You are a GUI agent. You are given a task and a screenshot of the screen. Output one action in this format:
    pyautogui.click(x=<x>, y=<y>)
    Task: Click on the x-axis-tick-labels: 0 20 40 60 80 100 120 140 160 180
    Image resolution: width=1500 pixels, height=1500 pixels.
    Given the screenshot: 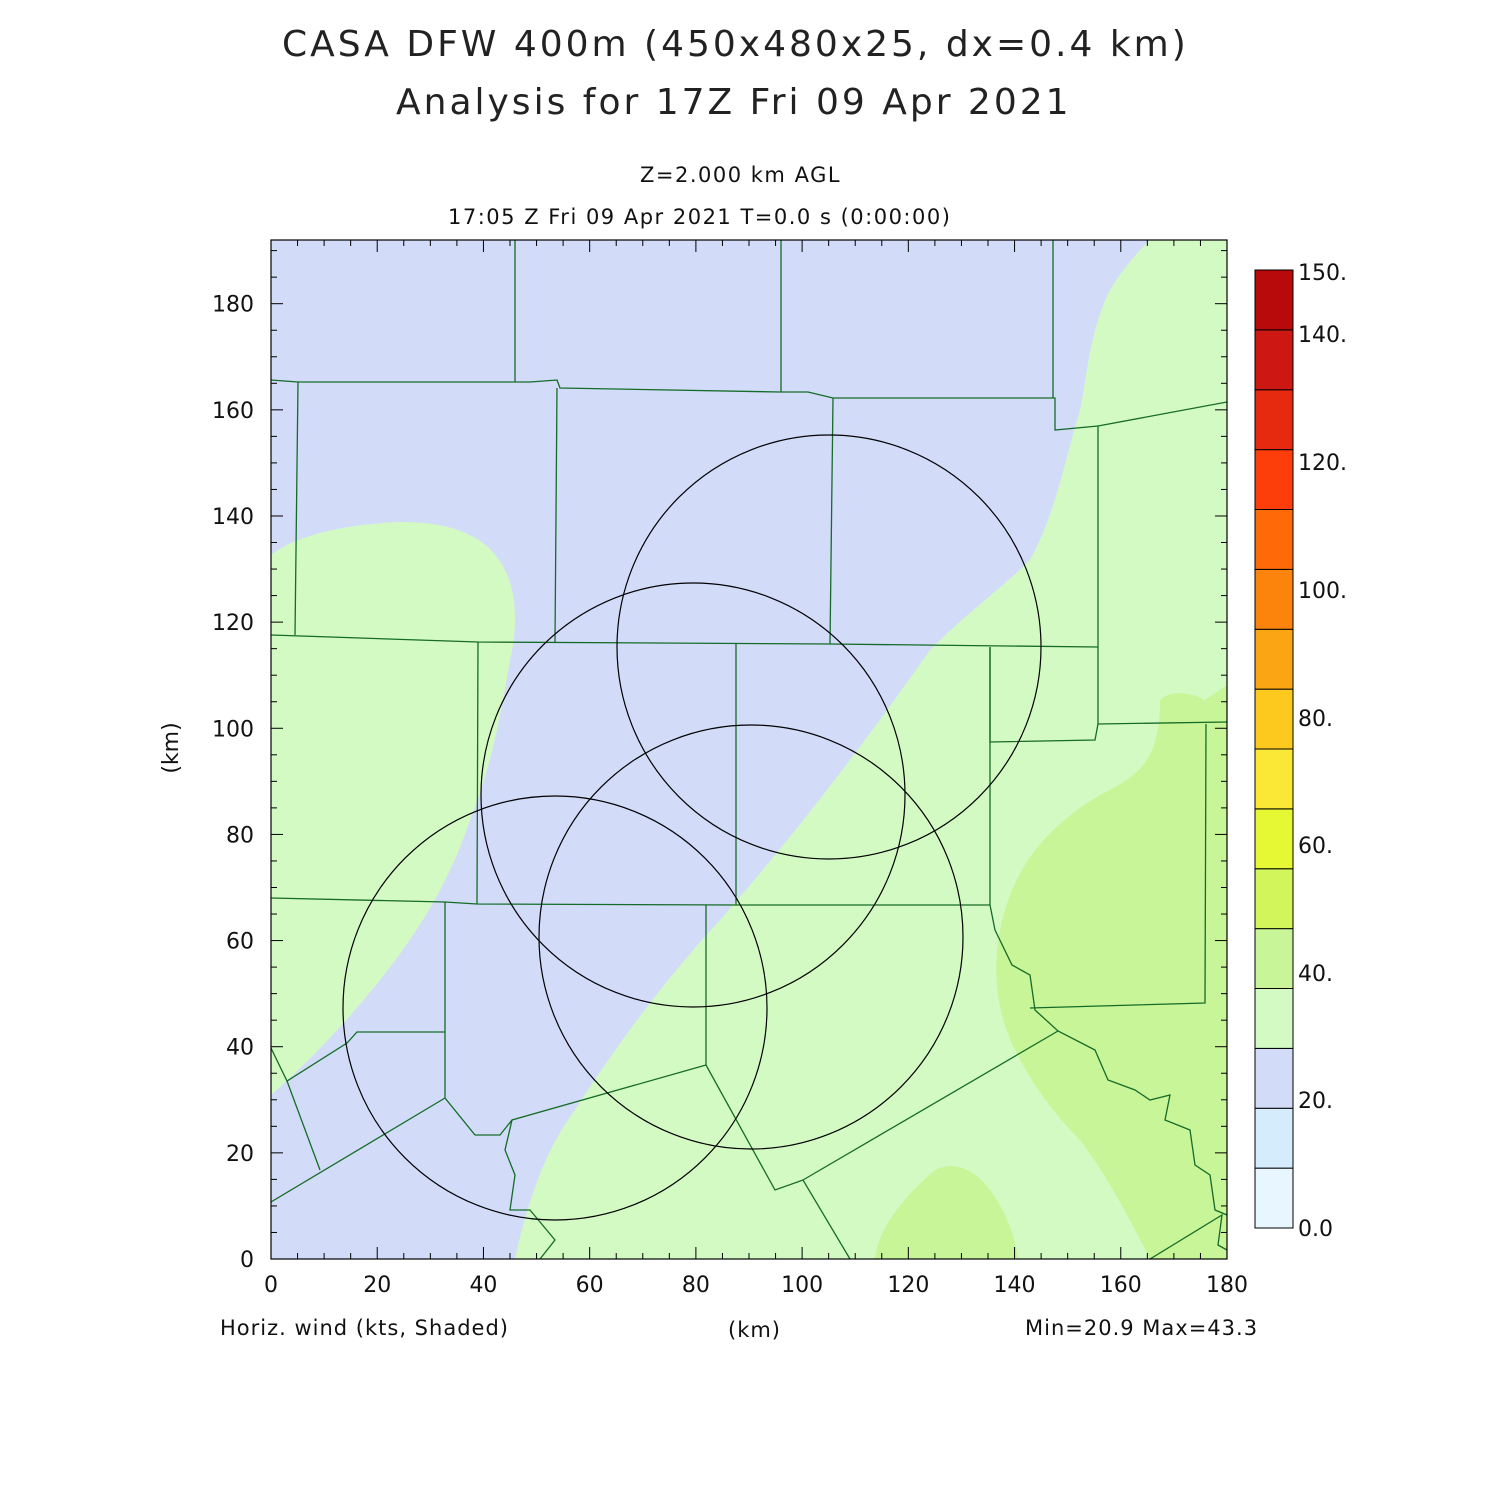 What is the action you would take?
    pyautogui.click(x=756, y=1285)
    